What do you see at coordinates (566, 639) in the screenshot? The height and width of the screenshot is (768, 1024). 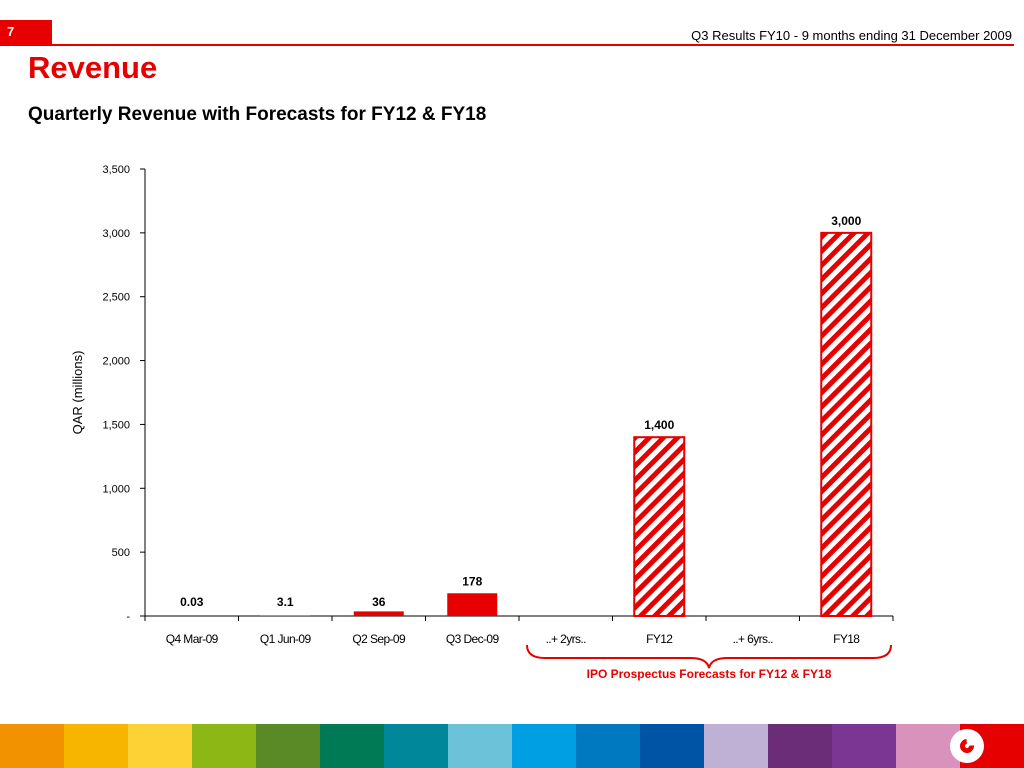 I see `category-label: ..+ 2yrs..` at bounding box center [566, 639].